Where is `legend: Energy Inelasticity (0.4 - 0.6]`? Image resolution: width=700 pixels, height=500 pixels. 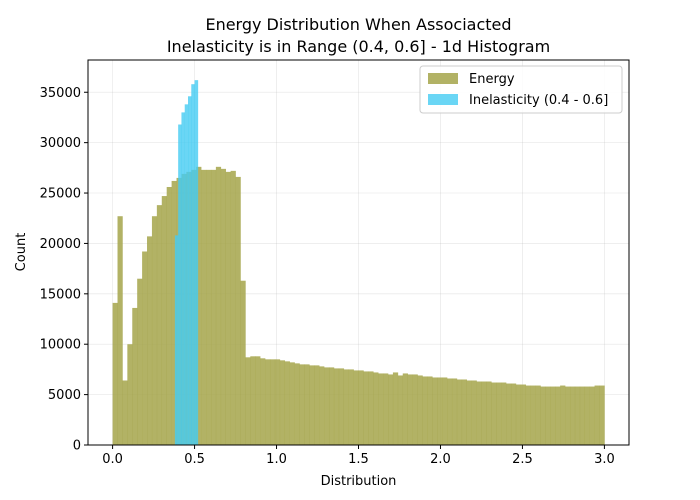
legend: Energy Inelasticity (0.4 - 0.6] is located at coordinates (521, 89).